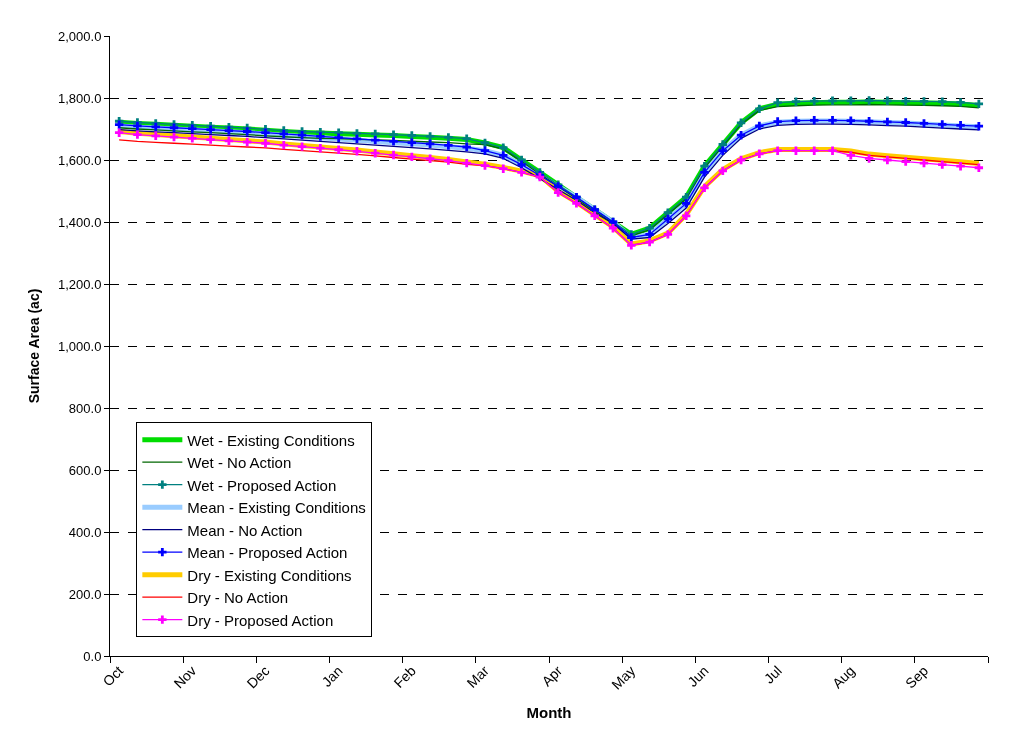 Image resolution: width=1032 pixels, height=756 pixels. Describe the element at coordinates (80, 222) in the screenshot. I see `y-tick-label: 1,400.0` at that location.